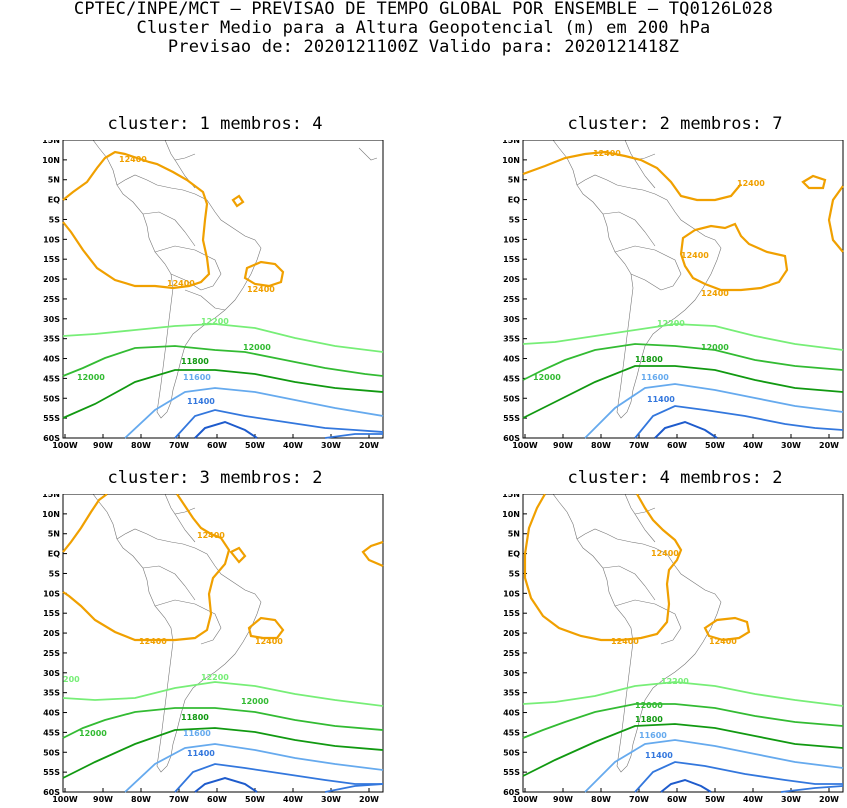 The height and width of the screenshot is (808, 847). Describe the element at coordinates (511, 299) in the screenshot. I see `lat-tick-label: 25S` at that location.